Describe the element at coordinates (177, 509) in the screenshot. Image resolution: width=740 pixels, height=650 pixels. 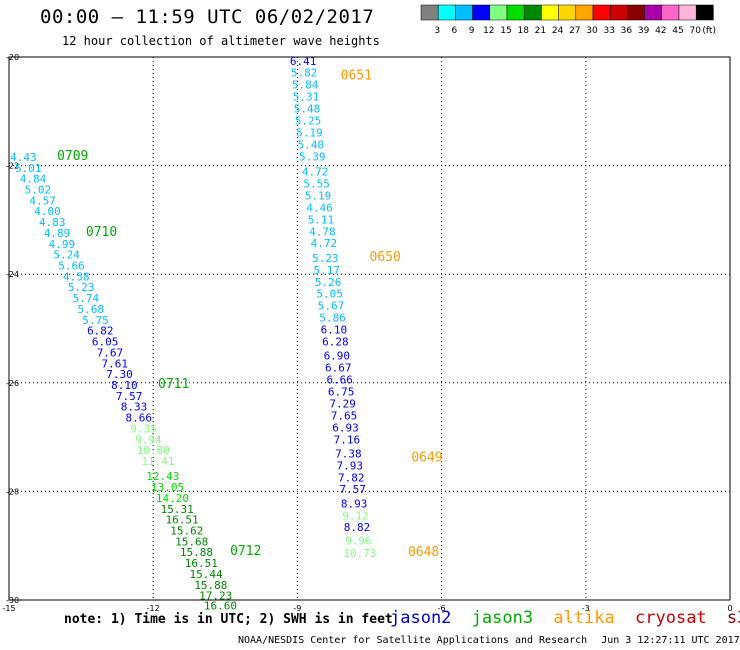
I see `swh-value-label: 15.31` at that location.